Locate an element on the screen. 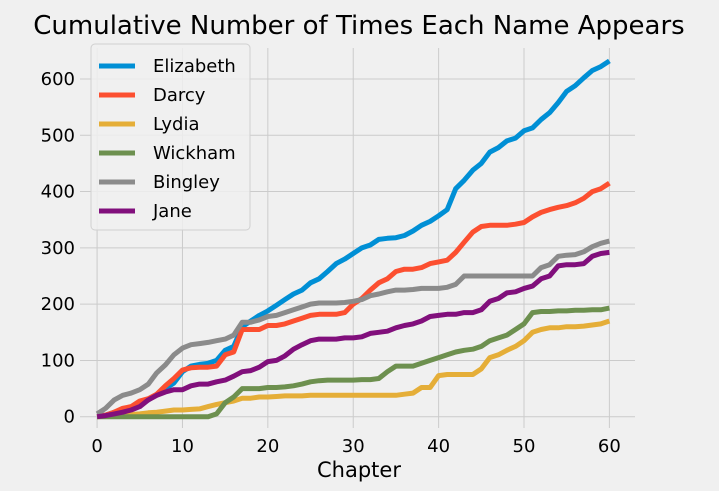 The height and width of the screenshot is (491, 719). y-tick-label: 200 is located at coordinates (58, 304).